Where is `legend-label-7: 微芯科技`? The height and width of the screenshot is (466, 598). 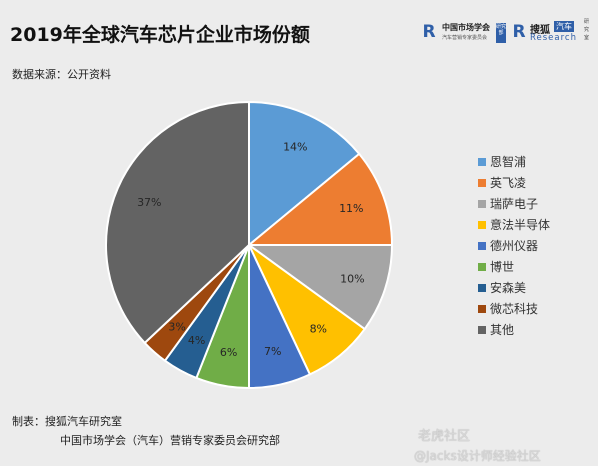 legend-label-7: 微芯科技 is located at coordinates (514, 309).